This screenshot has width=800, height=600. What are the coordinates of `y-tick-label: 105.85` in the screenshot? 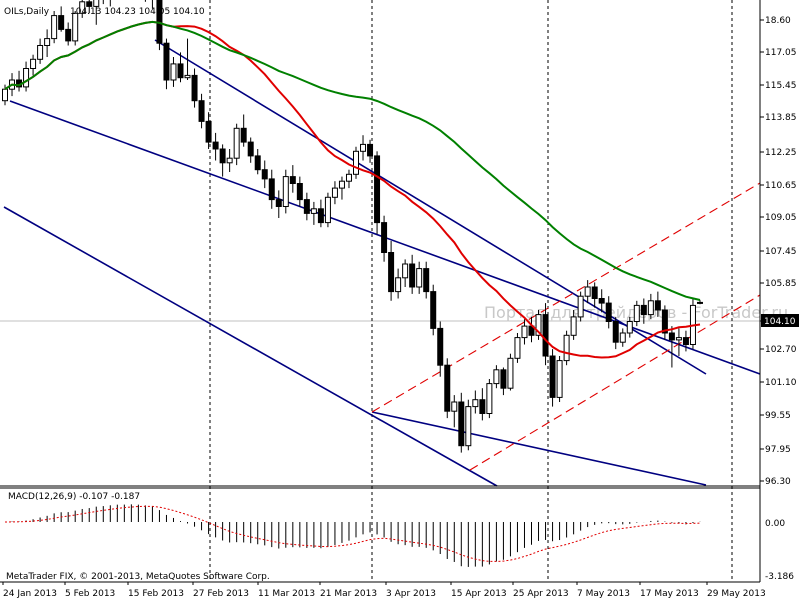 It's located at (781, 284).